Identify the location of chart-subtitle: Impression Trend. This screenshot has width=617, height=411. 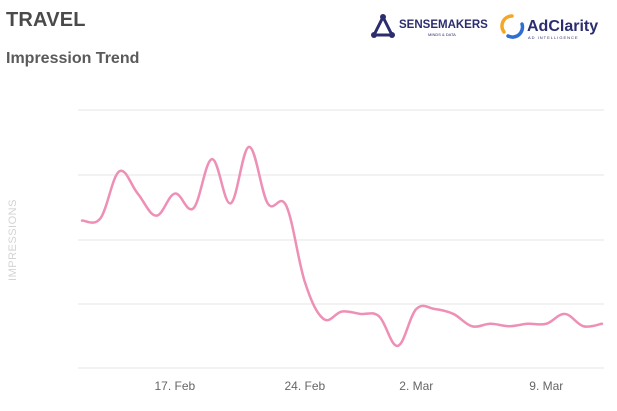
(73, 58).